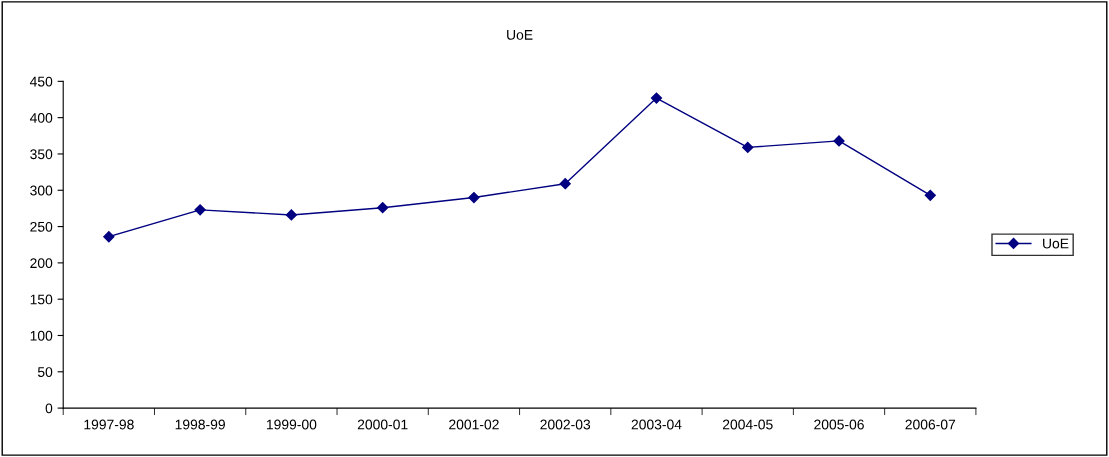 Image resolution: width=1109 pixels, height=457 pixels. What do you see at coordinates (41, 299) in the screenshot?
I see `y-tick-label: 150` at bounding box center [41, 299].